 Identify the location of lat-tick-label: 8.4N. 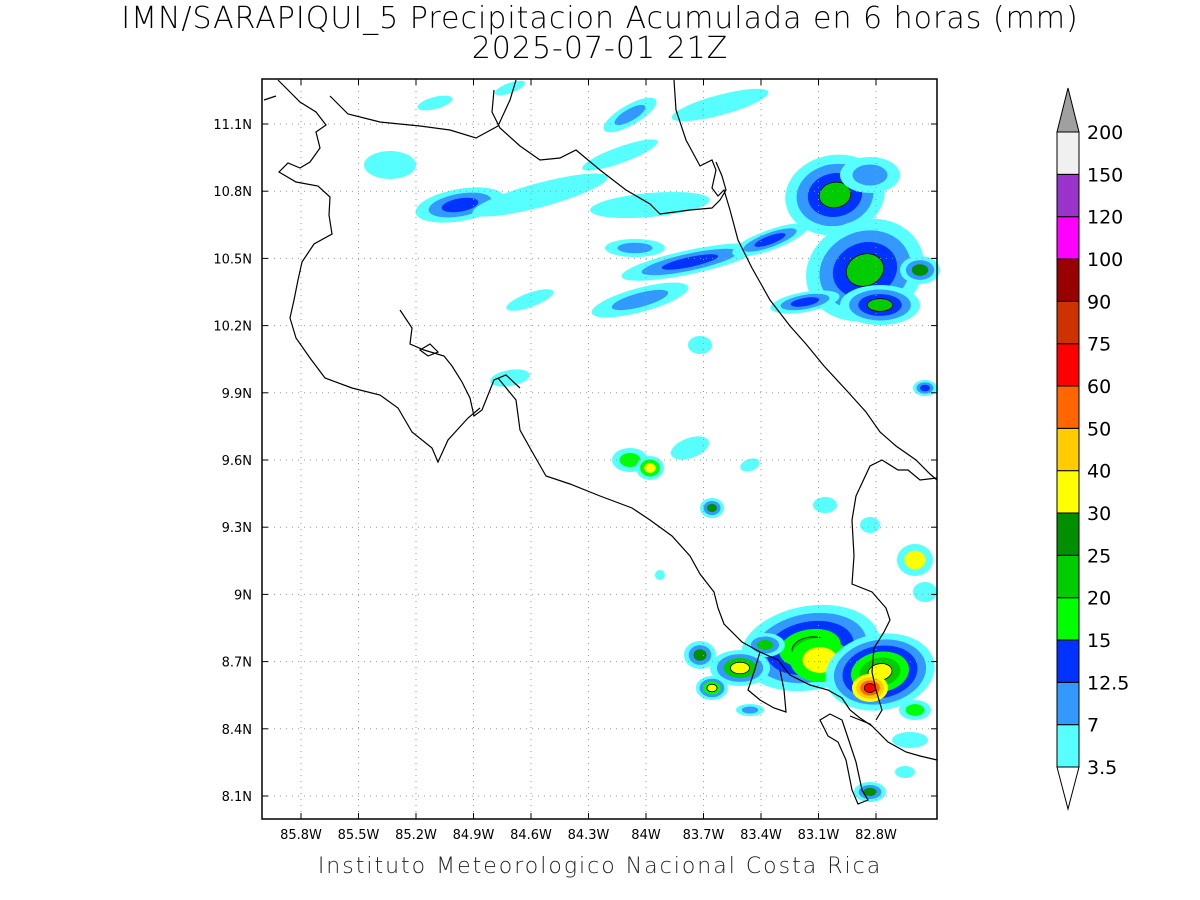
(237, 730).